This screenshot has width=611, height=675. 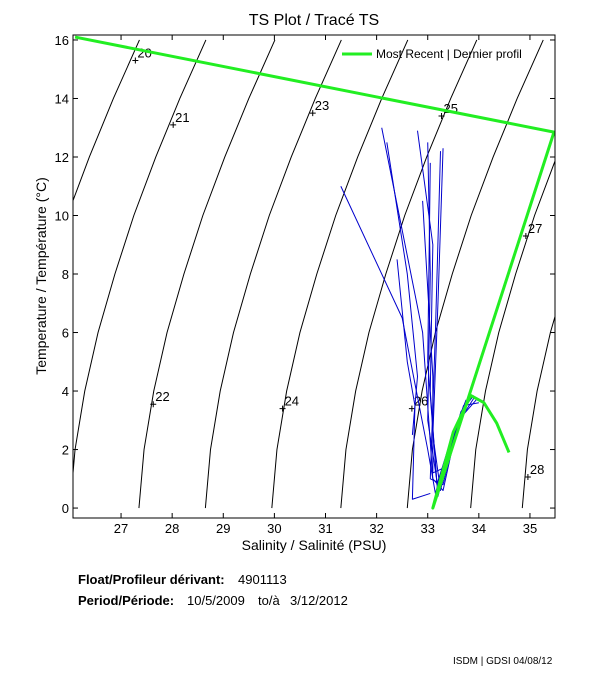 What do you see at coordinates (269, 600) in the screenshot?
I see `period-to: to/à` at bounding box center [269, 600].